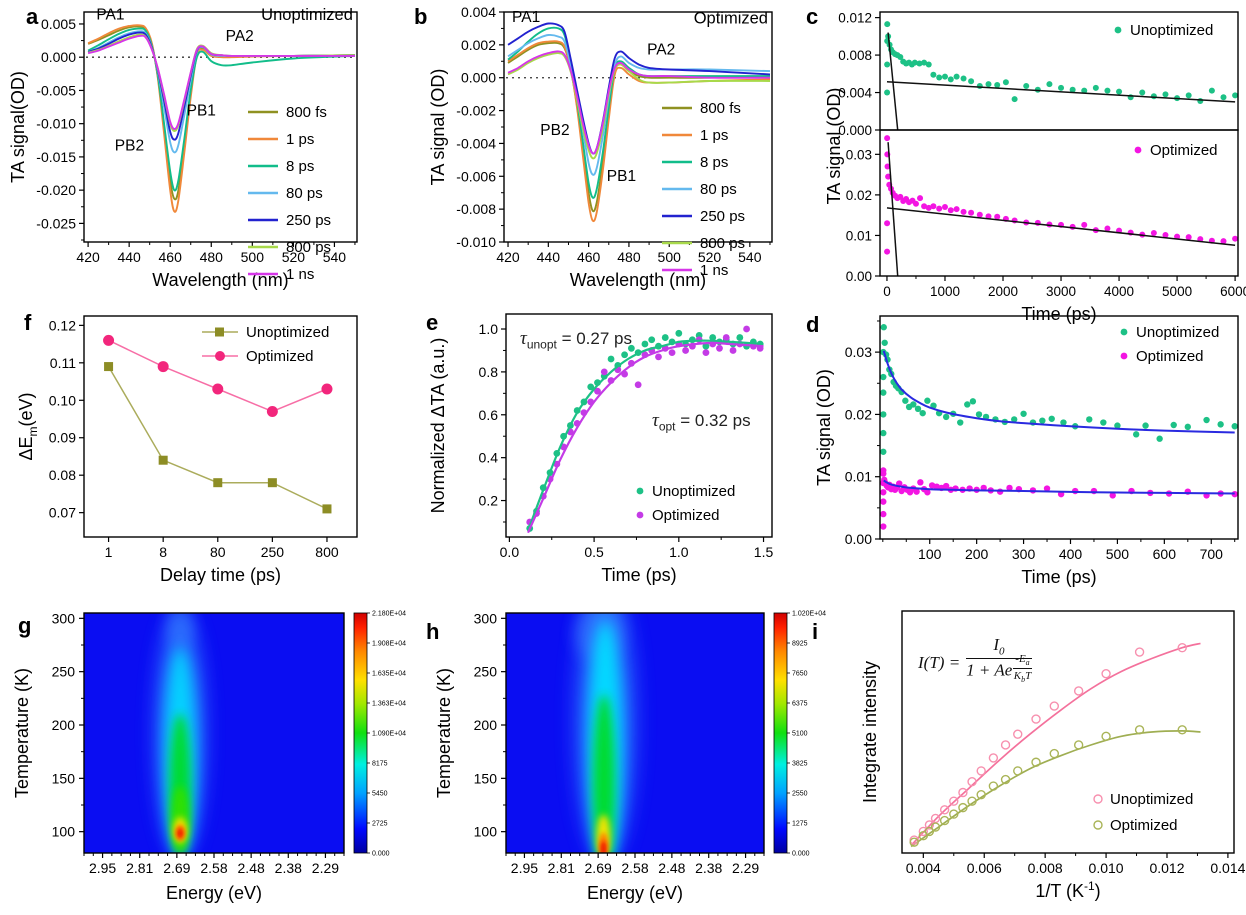 Image resolution: width=1246 pixels, height=915 pixels. Describe the element at coordinates (510, 552) in the screenshot. I see `x-tick-label: 0.0` at that location.